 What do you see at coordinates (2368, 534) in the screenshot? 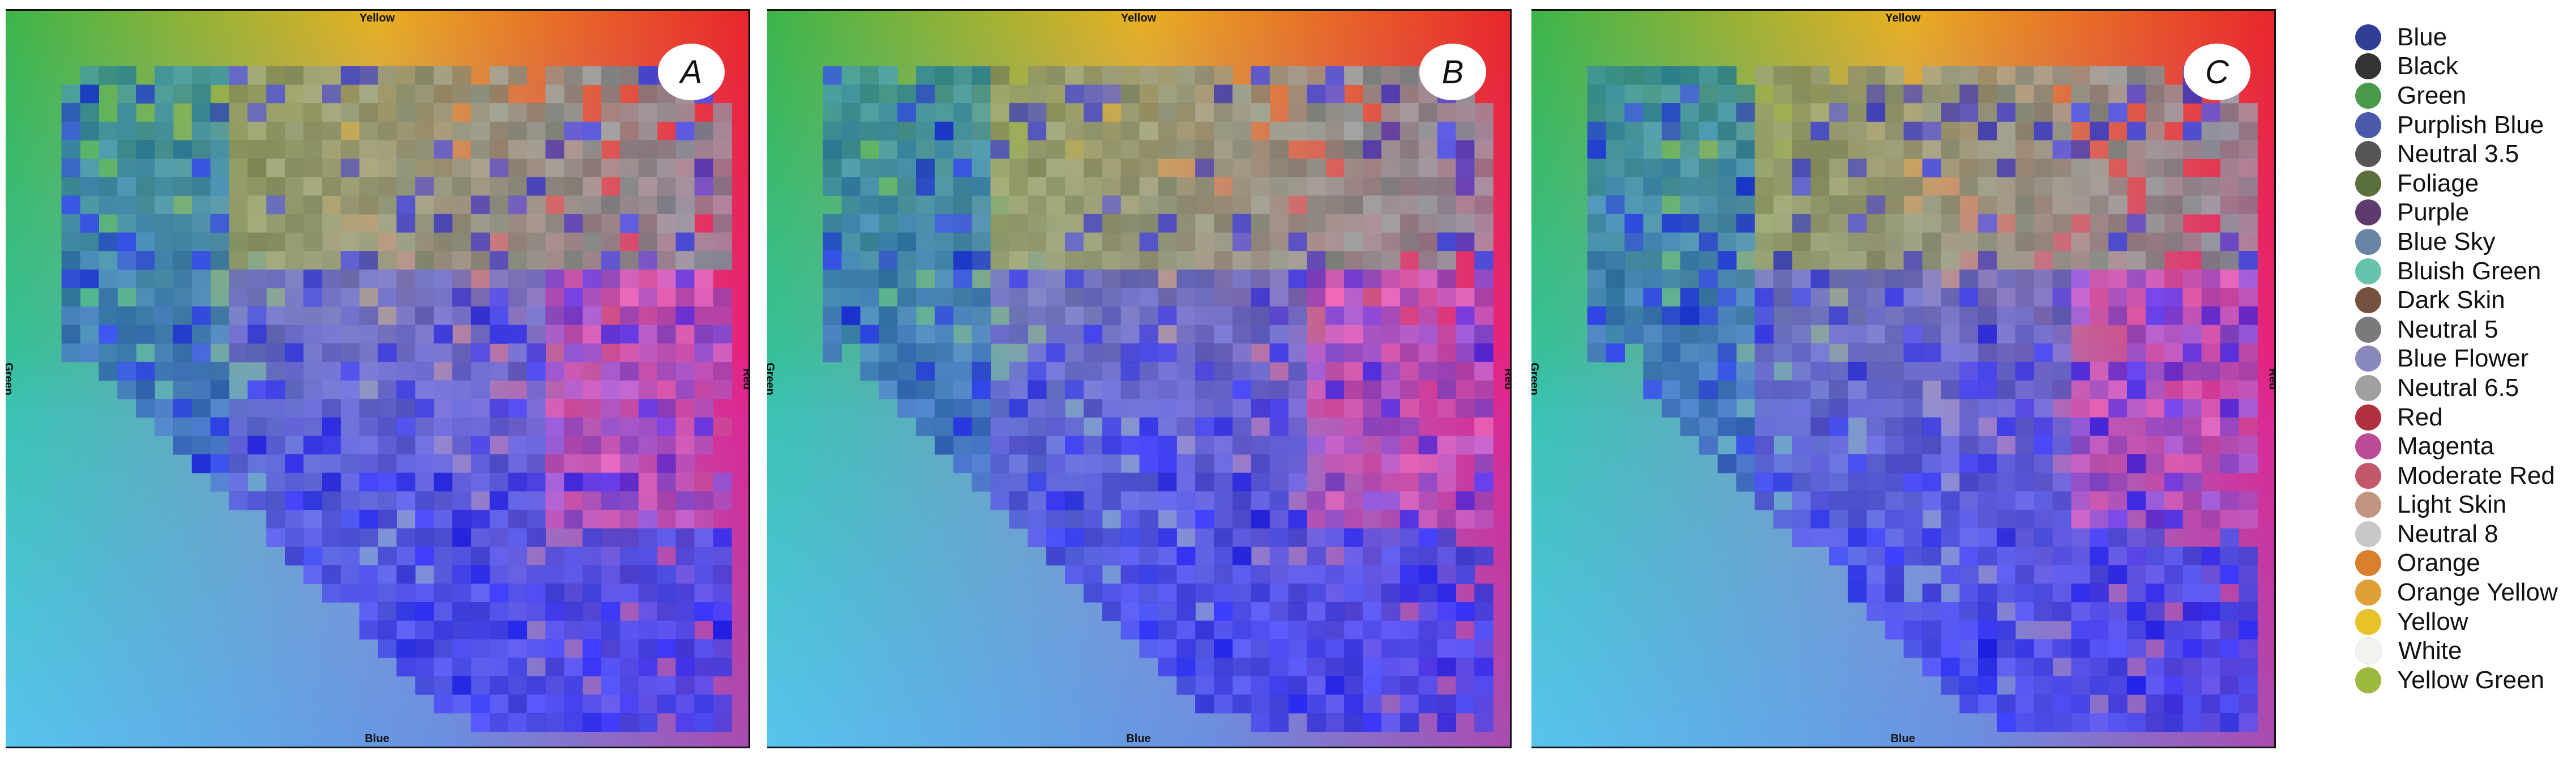
I see `legend-swatch` at bounding box center [2368, 534].